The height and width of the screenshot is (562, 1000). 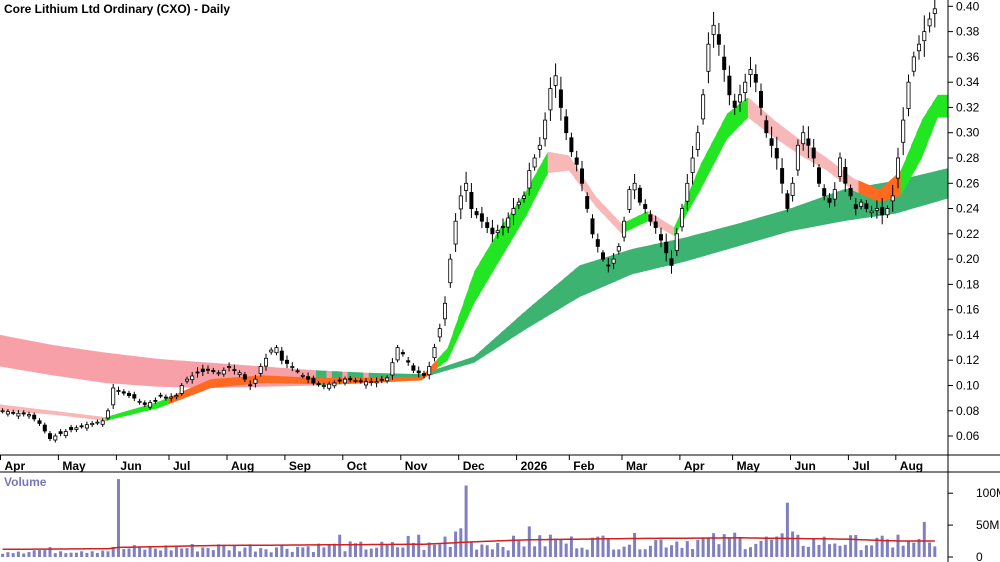 What do you see at coordinates (968, 32) in the screenshot?
I see `y-tick-label: 0.38` at bounding box center [968, 32].